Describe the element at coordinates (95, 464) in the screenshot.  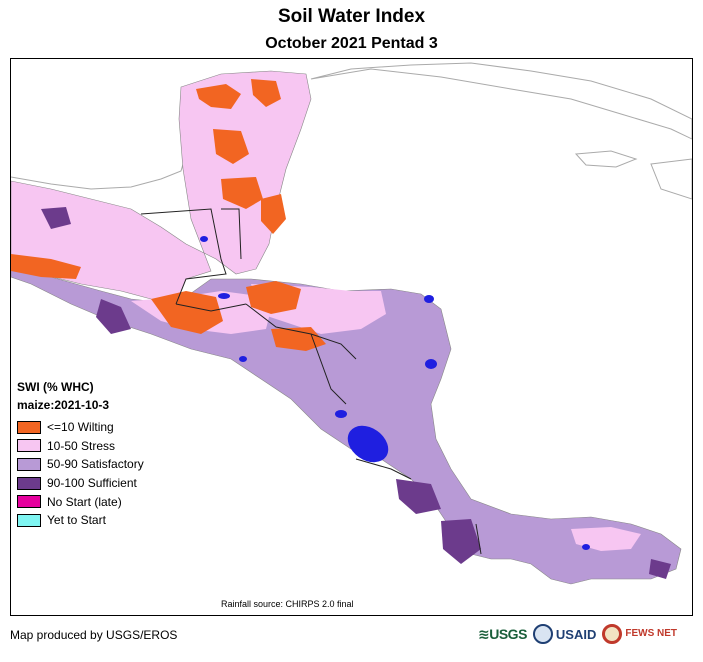
I see `legend-label-satisfactory: 50-90 Satisfactory` at that location.